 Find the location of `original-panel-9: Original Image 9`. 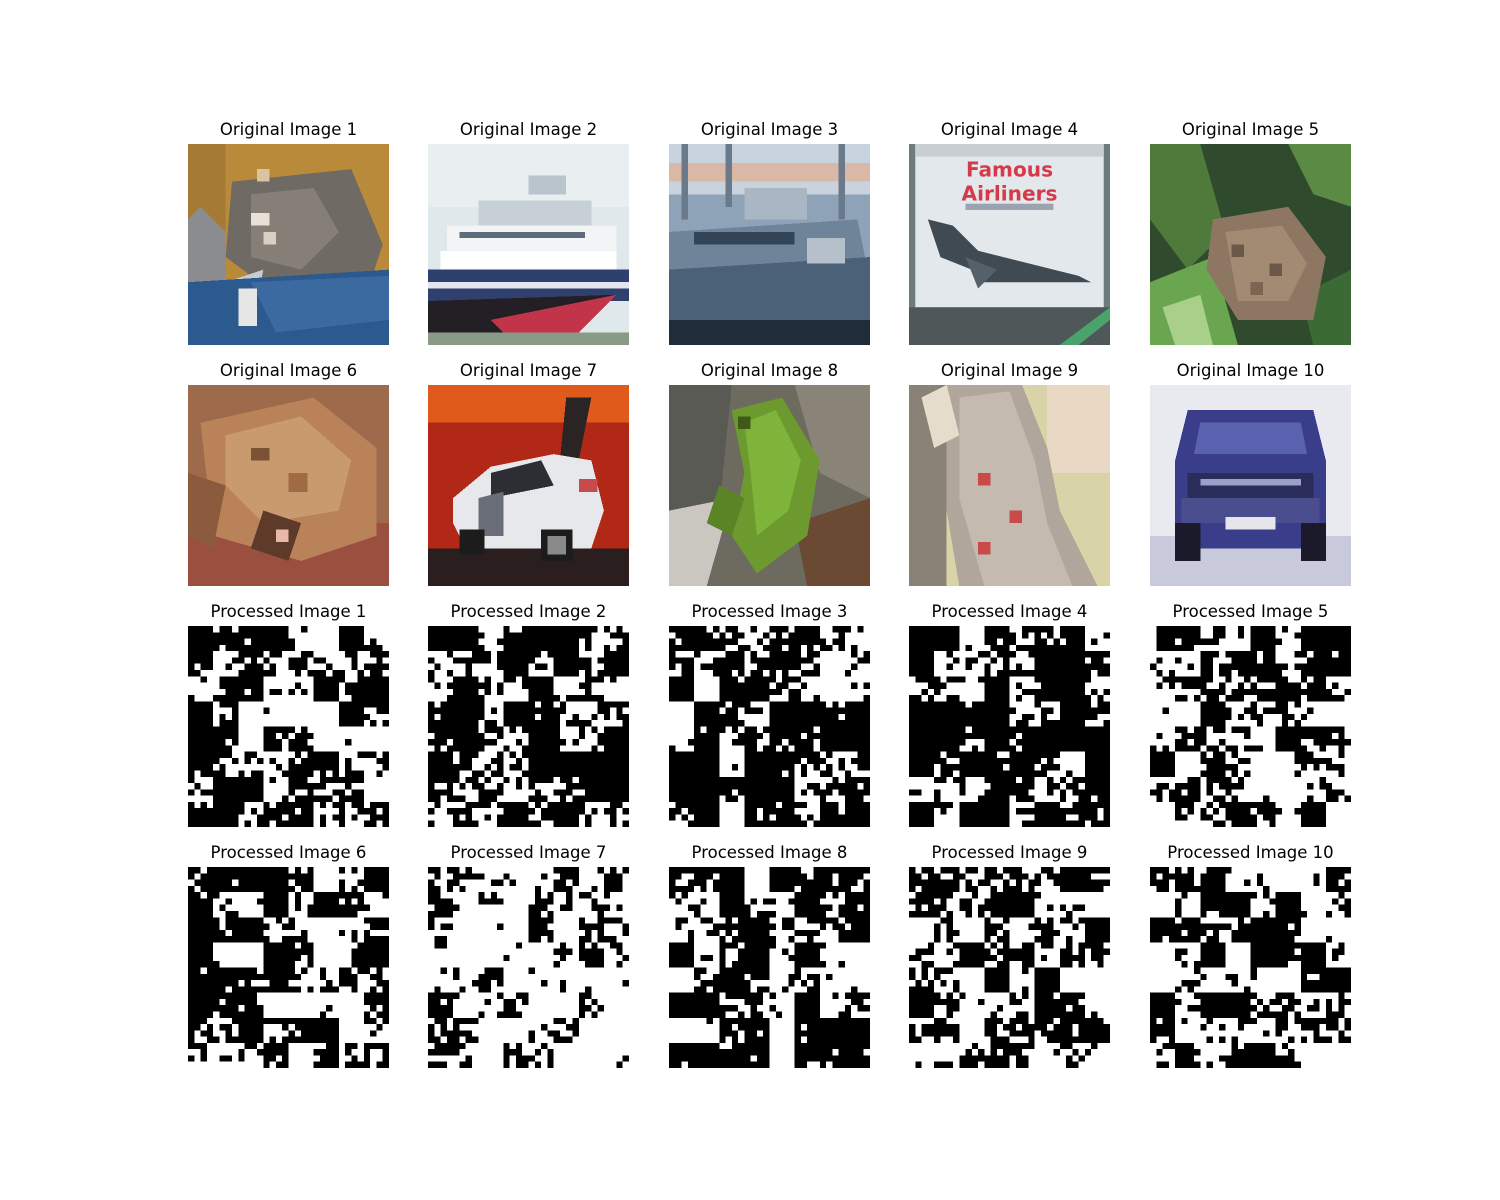

original-panel-9: Original Image 9 is located at coordinates (1009, 474).